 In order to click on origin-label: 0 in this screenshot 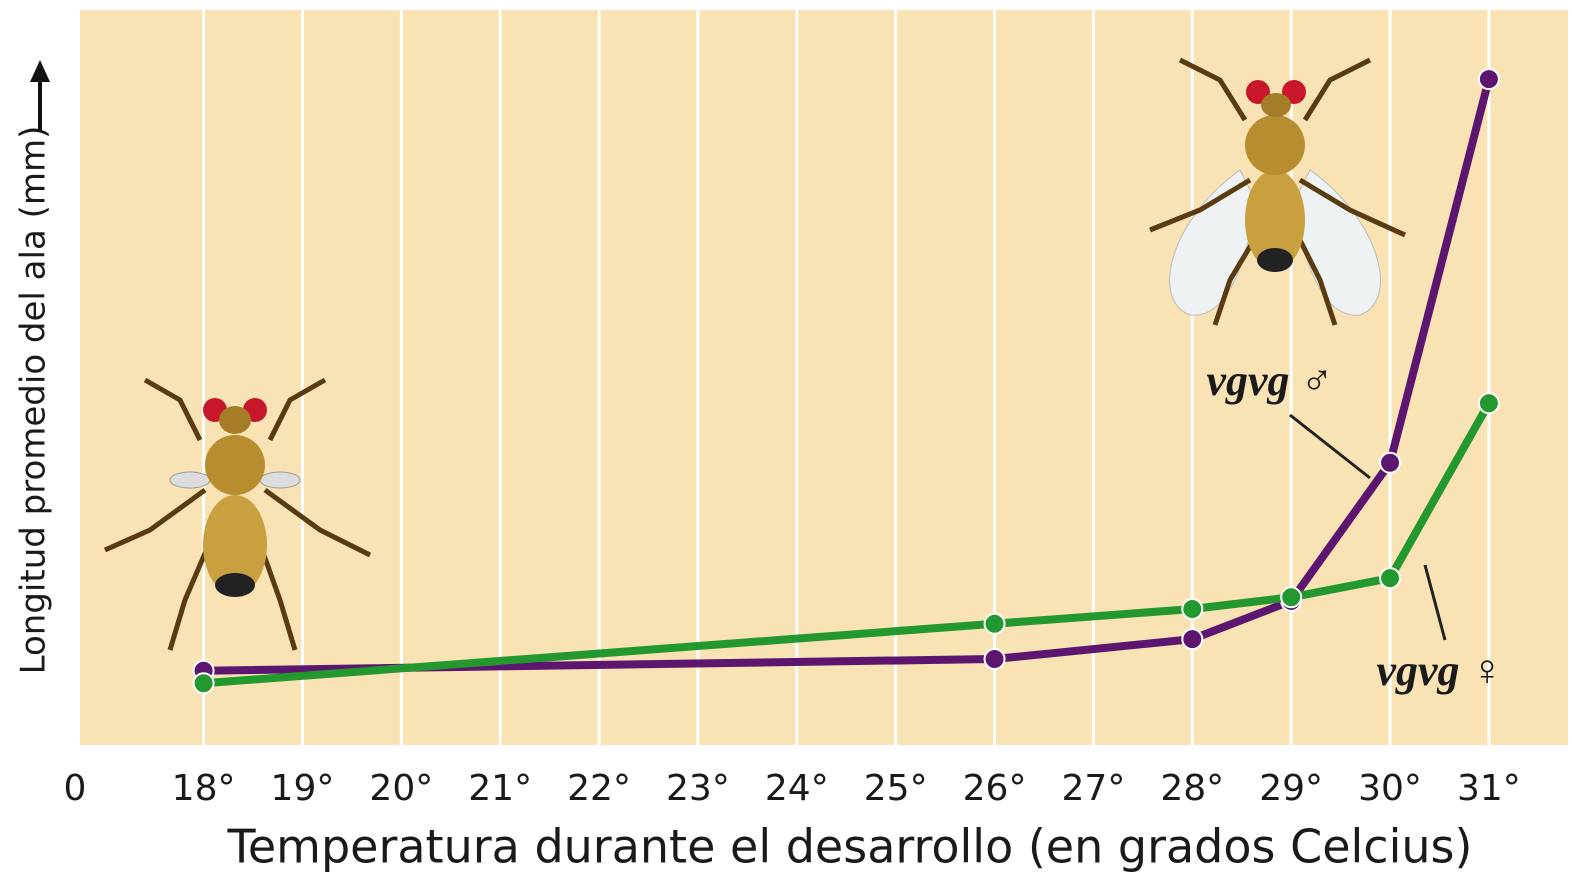, I will do `click(75, 788)`.